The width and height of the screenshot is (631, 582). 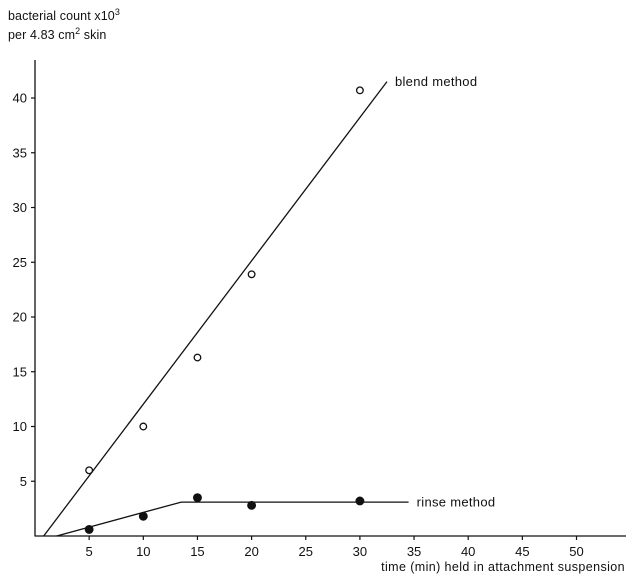 What do you see at coordinates (20, 426) in the screenshot?
I see `y-tick-label: 10` at bounding box center [20, 426].